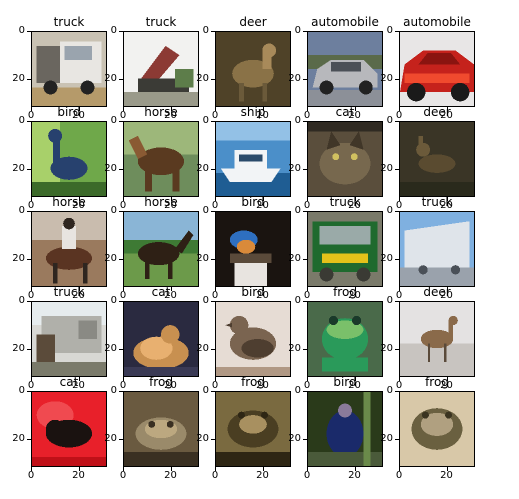 Image resolution: width=519 pixels, height=499 pixels. I want to click on image-panel: horse 0 20 0 20, so click(151, 158).